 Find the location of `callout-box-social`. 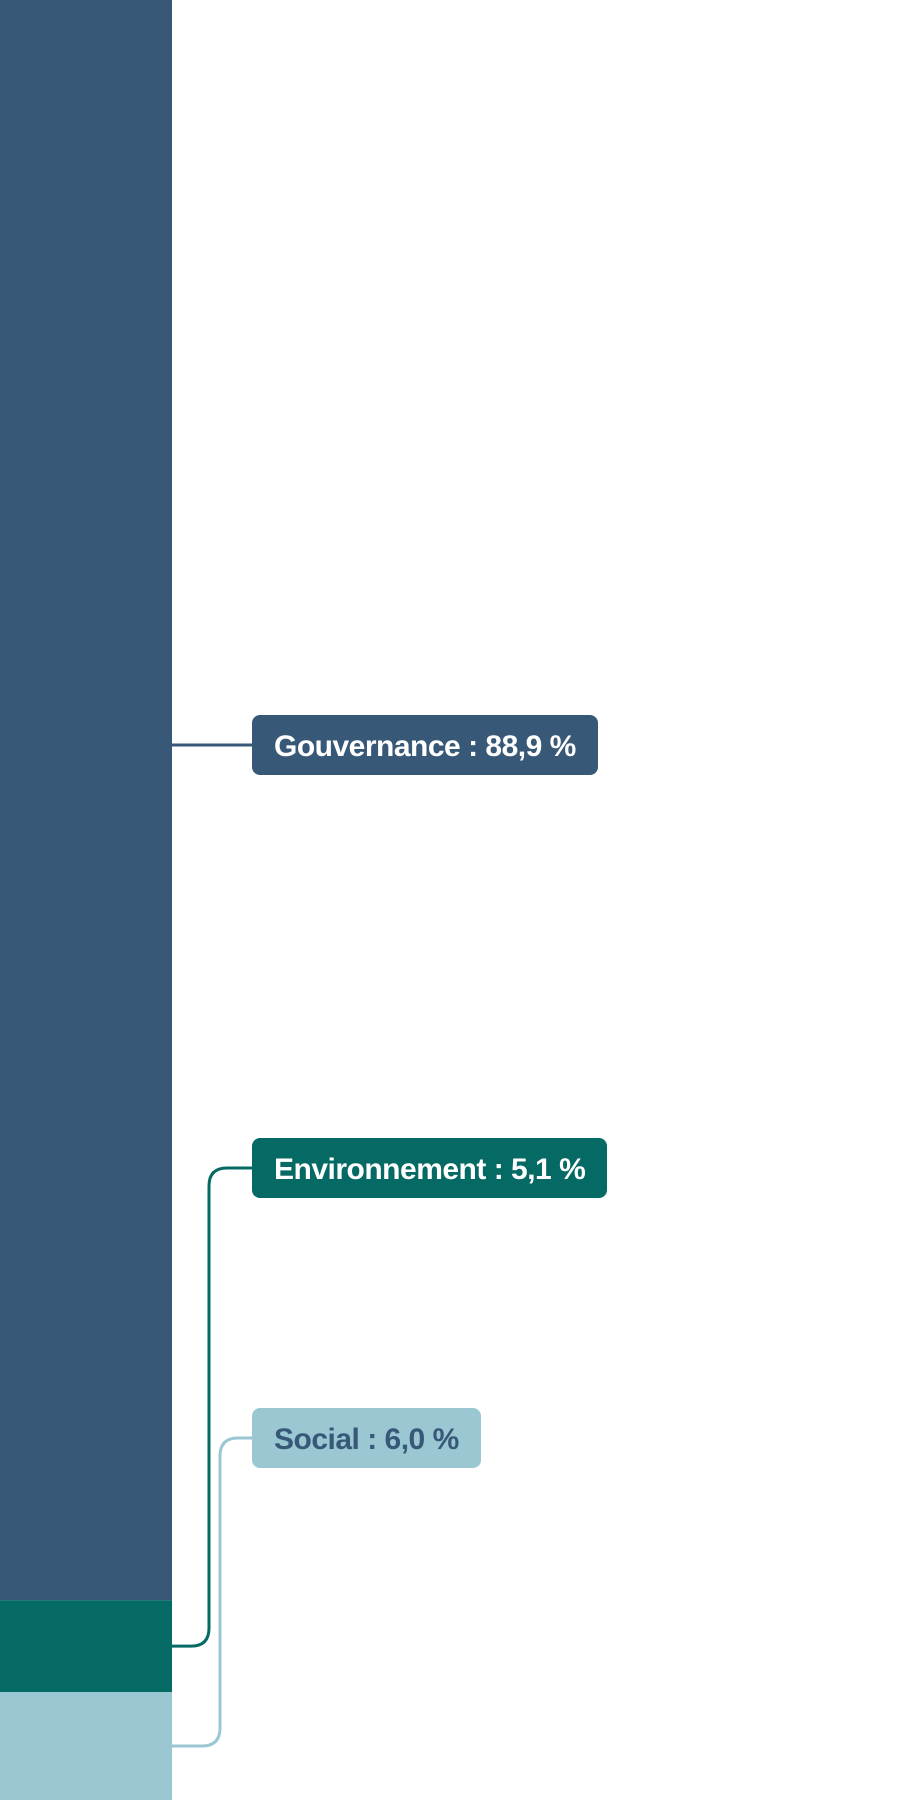

callout-box-social is located at coordinates (366, 1438).